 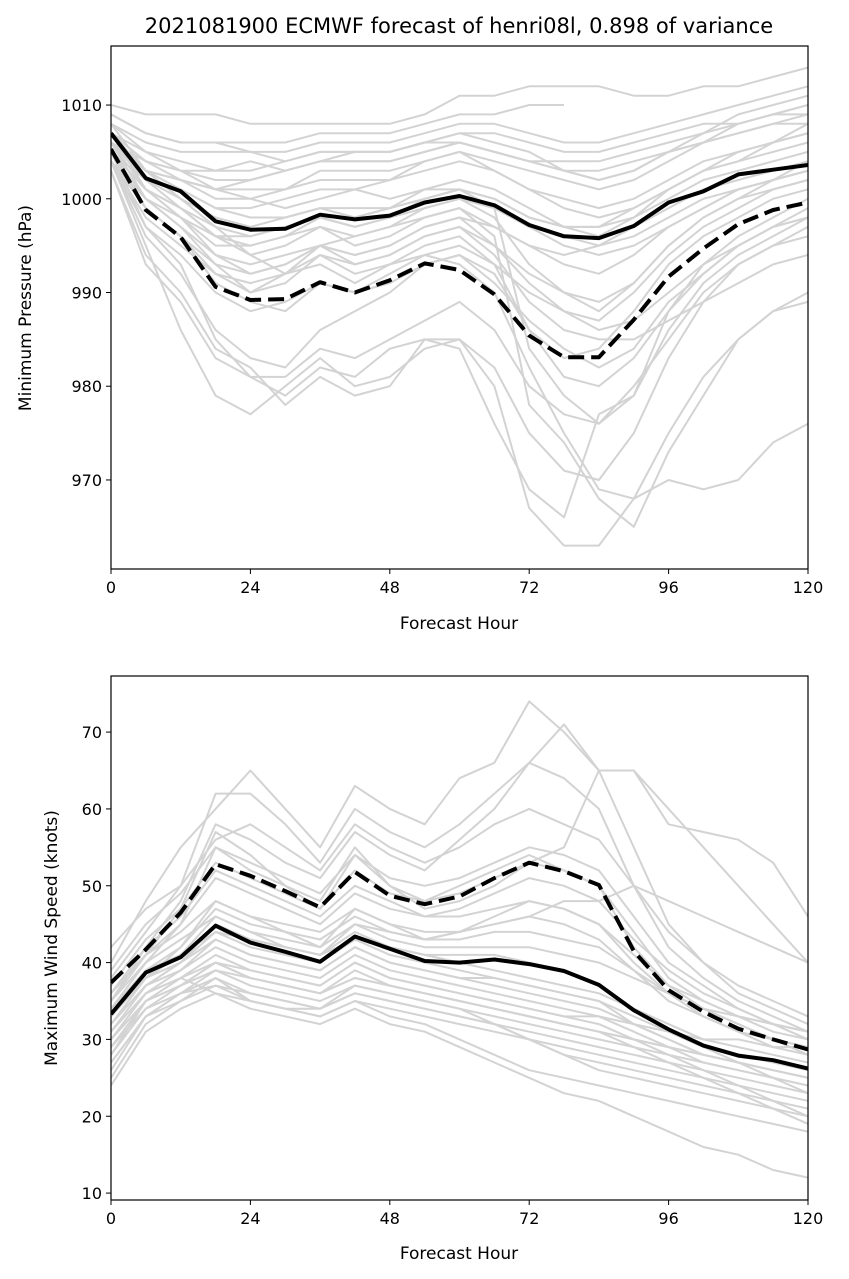 I want to click on wind-x-tick-label: 96, so click(x=668, y=1218).